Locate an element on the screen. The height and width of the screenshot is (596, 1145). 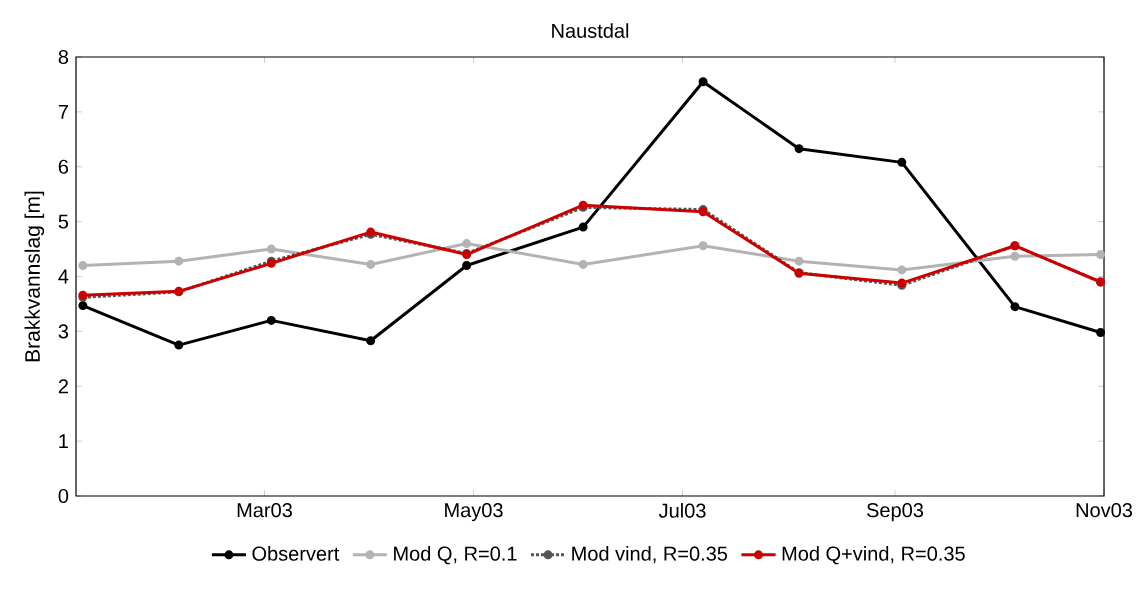
y-axis-title: Brakkvannslag [m] is located at coordinates (34, 276).